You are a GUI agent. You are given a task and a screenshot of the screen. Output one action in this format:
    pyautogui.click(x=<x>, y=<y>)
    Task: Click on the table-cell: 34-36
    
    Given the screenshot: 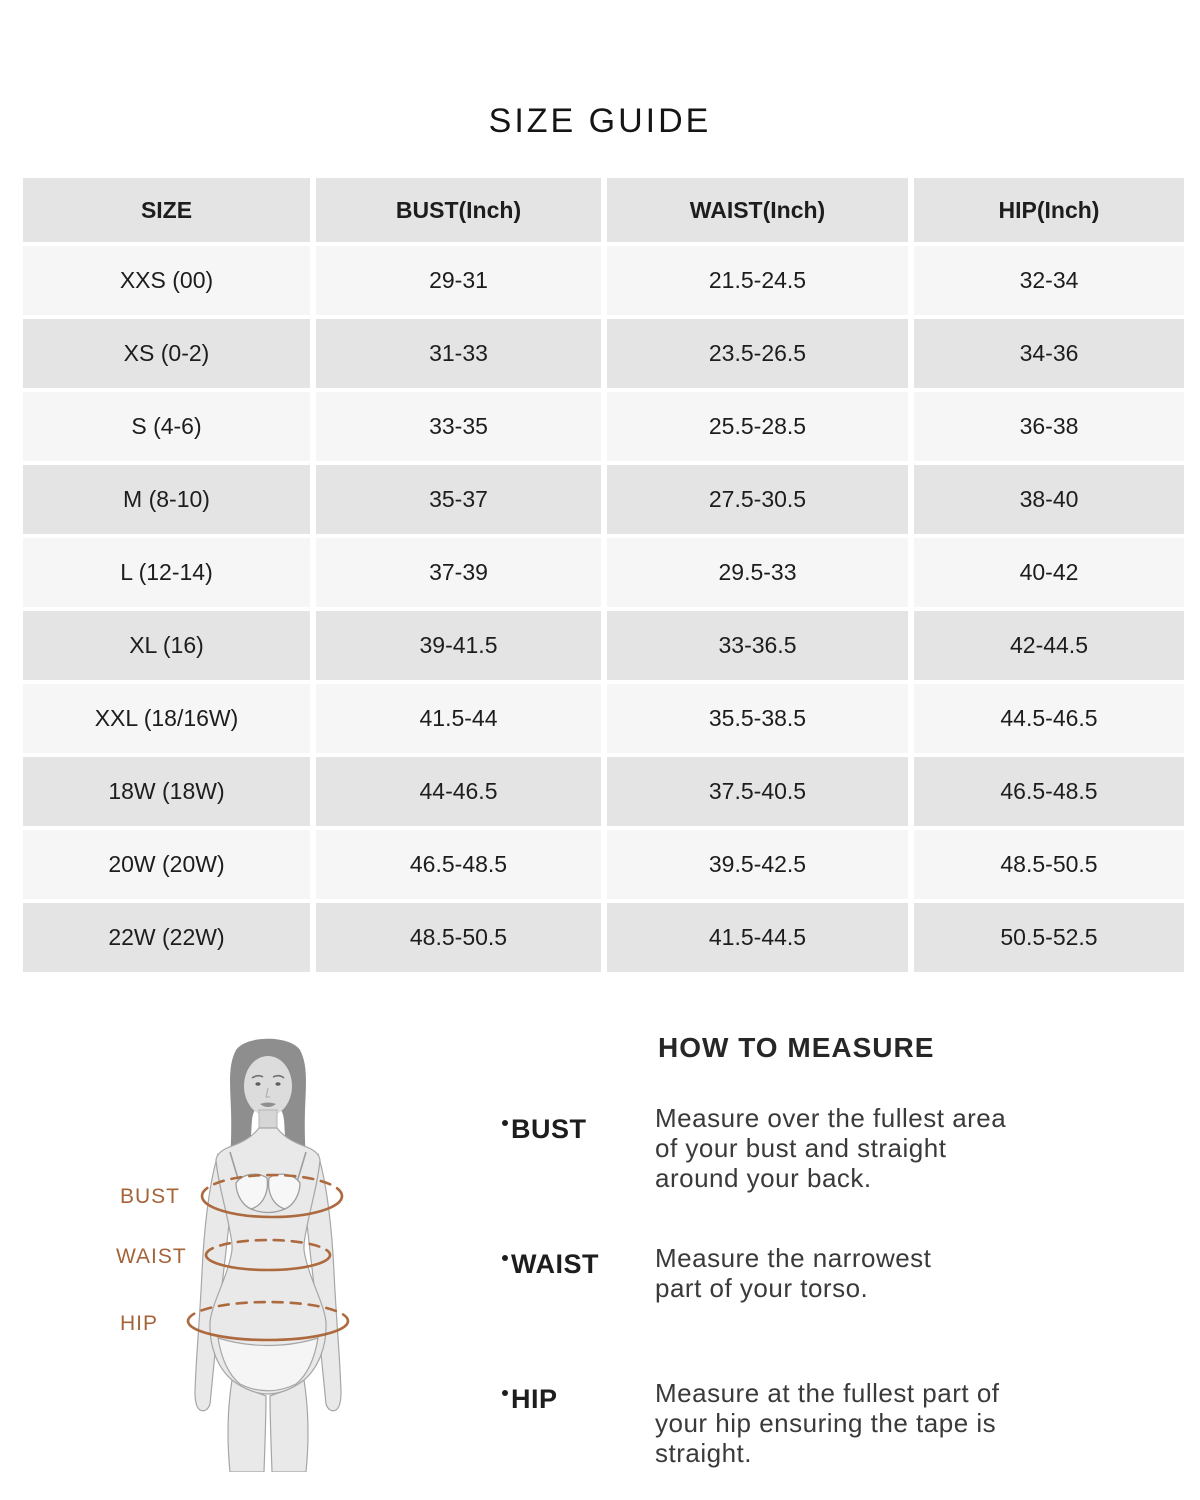 What is the action you would take?
    pyautogui.click(x=1049, y=353)
    